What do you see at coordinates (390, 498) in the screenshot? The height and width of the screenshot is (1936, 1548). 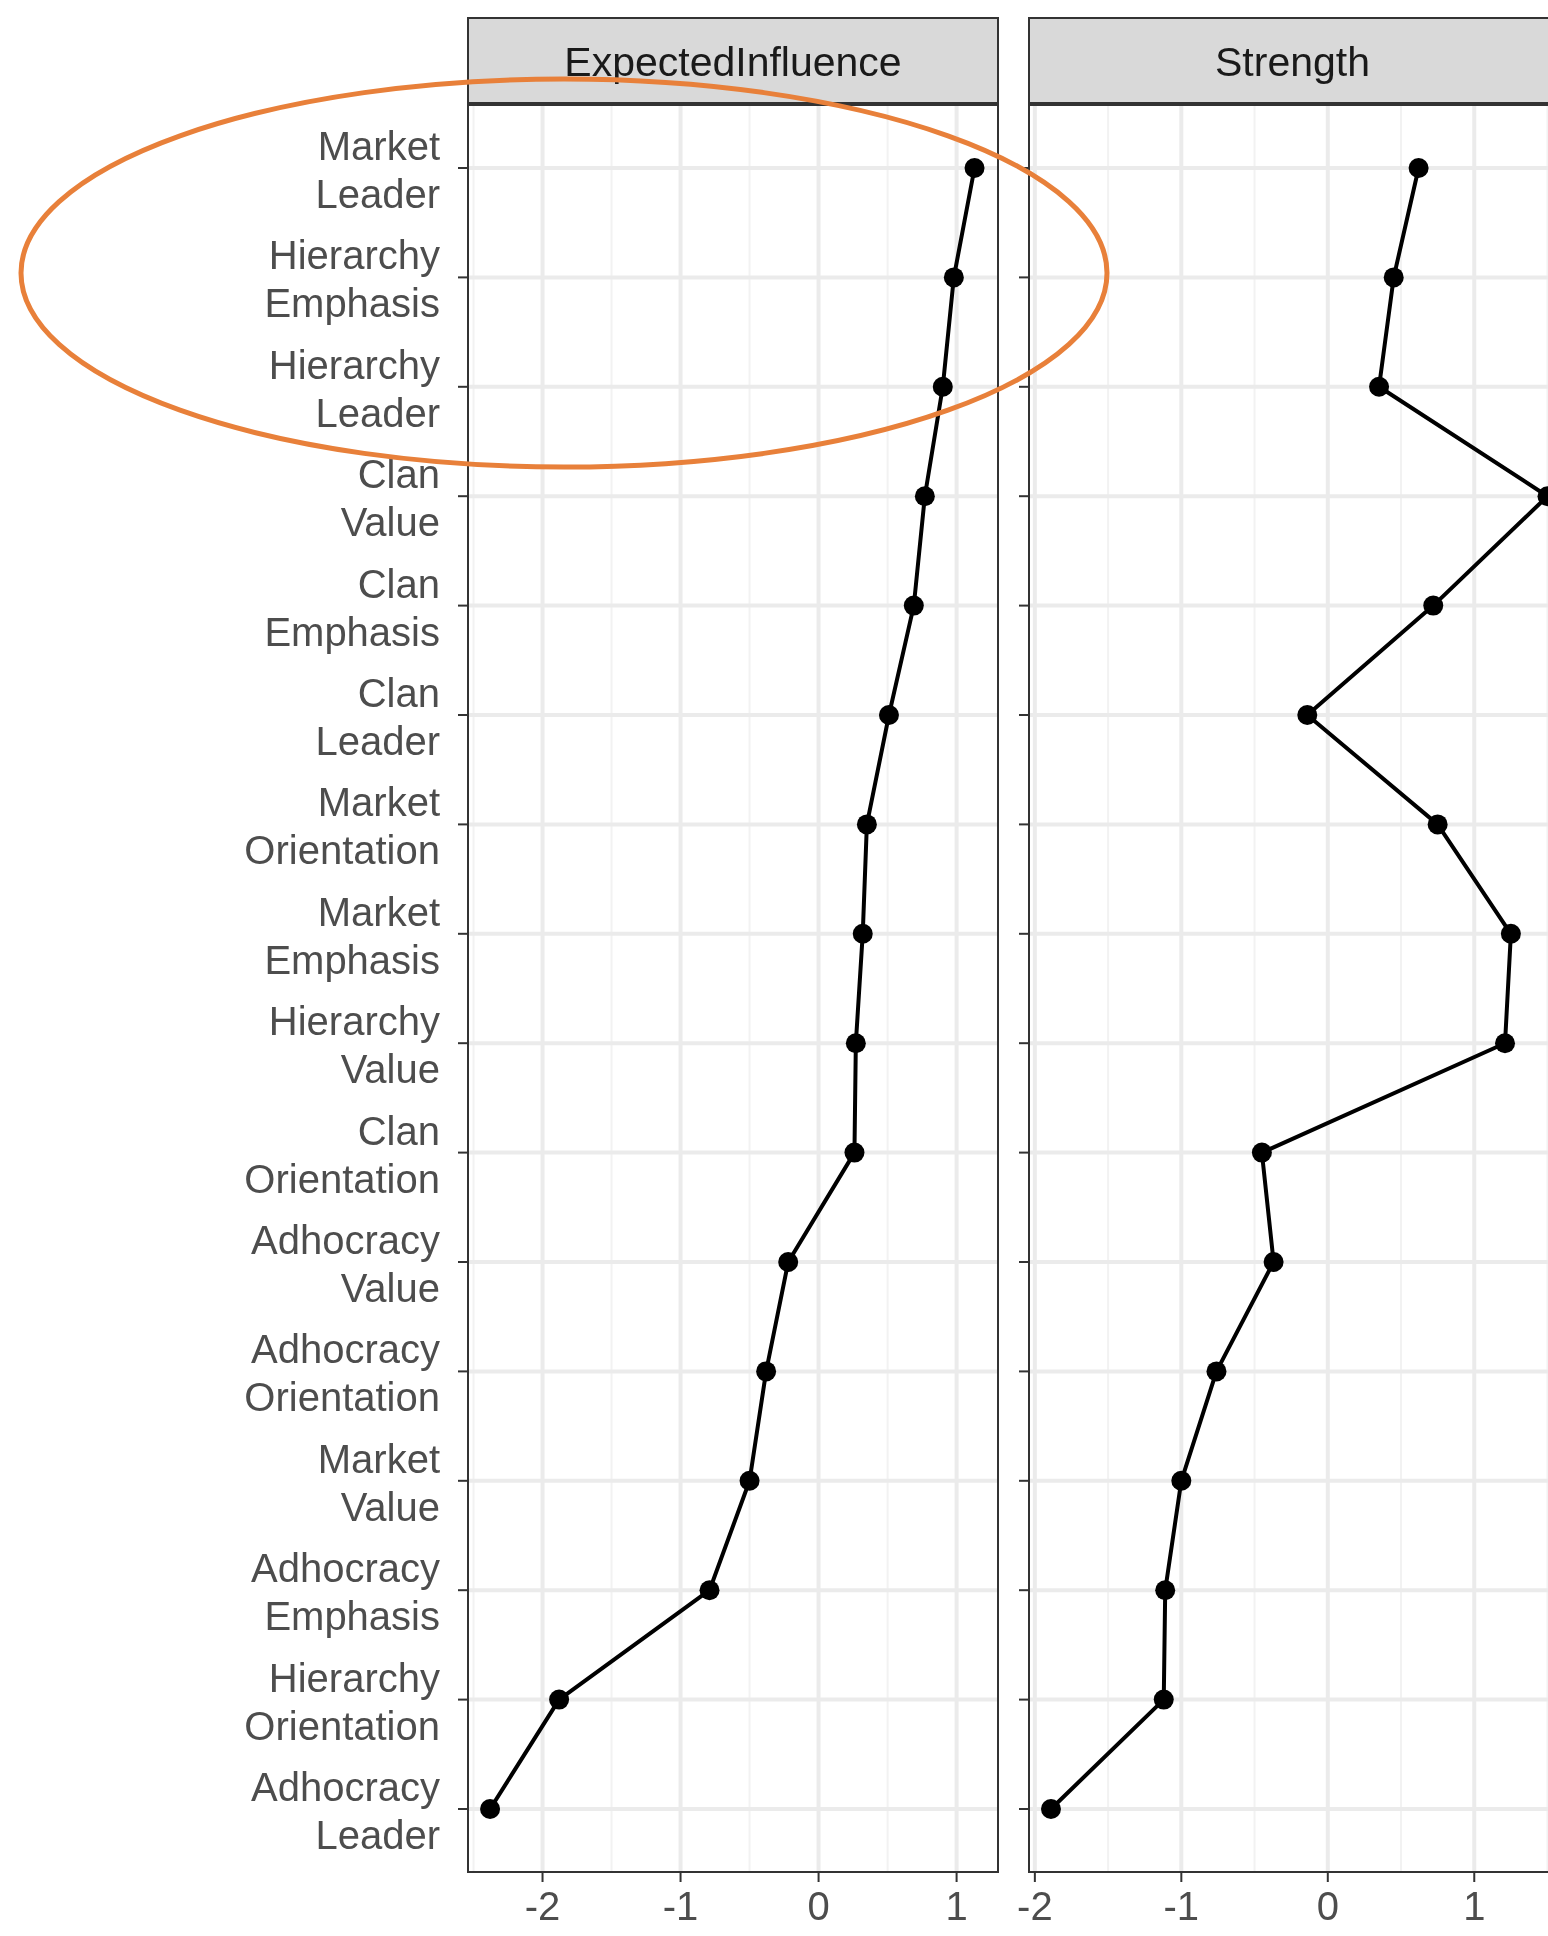 I see `y-tick-label: Clan Value` at bounding box center [390, 498].